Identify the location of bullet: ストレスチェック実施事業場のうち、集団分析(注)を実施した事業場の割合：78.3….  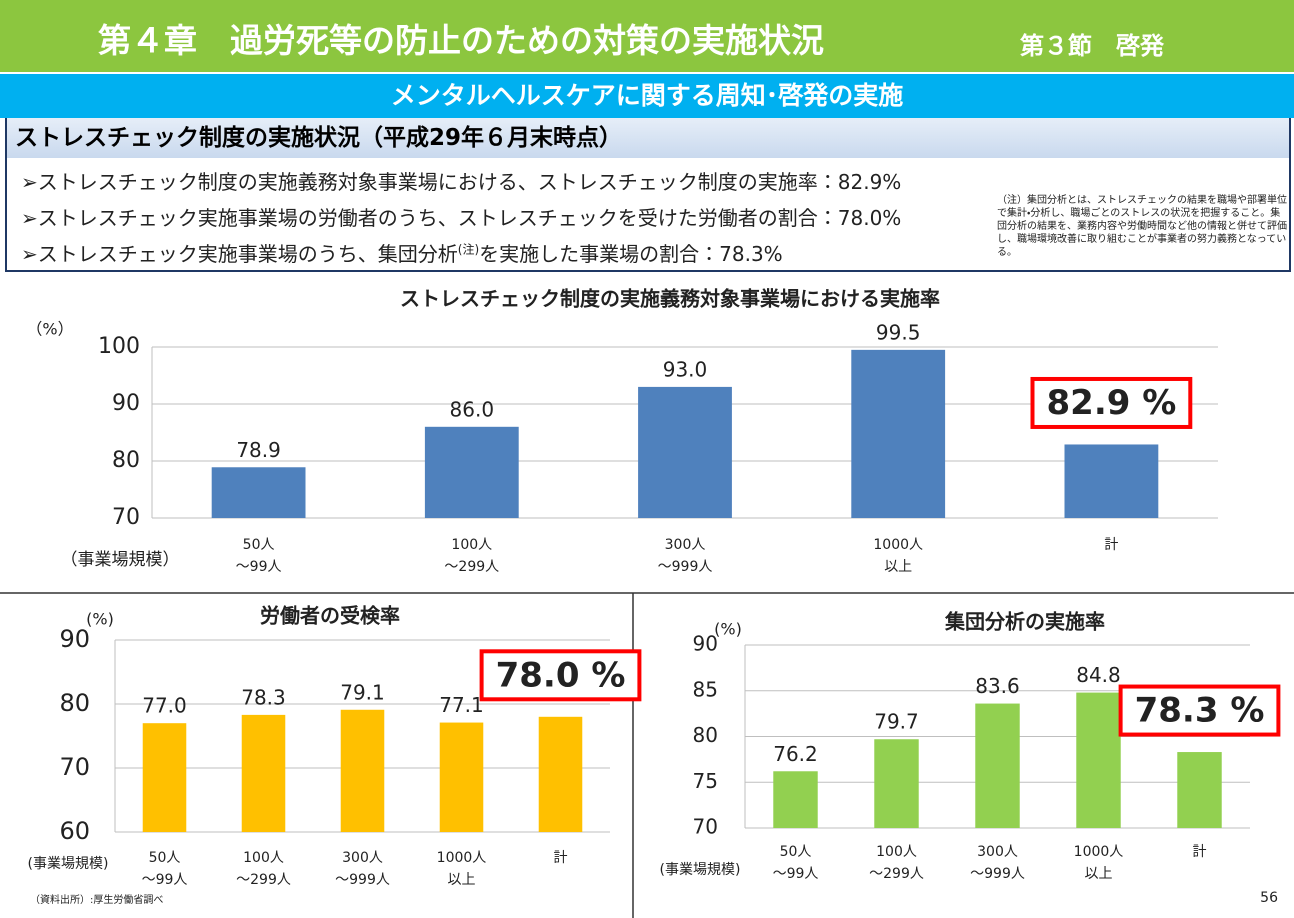
(402, 252).